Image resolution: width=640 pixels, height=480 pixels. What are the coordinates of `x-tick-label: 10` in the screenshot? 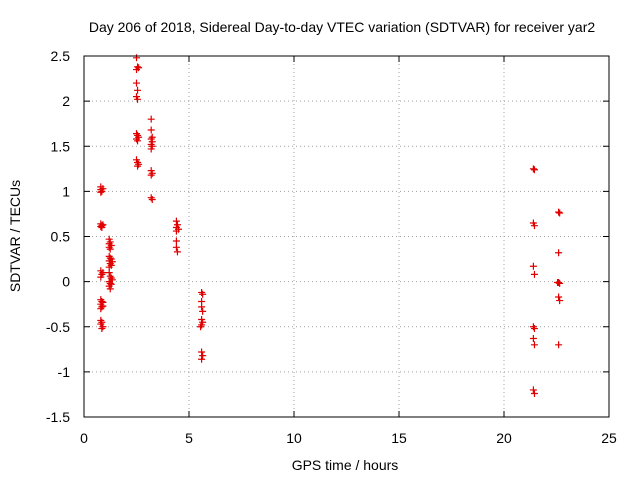 It's located at (294, 438).